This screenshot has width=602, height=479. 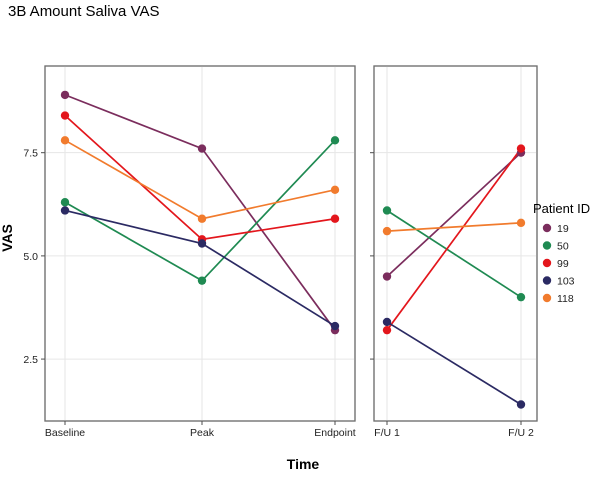 What do you see at coordinates (303, 464) in the screenshot?
I see `x-axis-title: Time` at bounding box center [303, 464].